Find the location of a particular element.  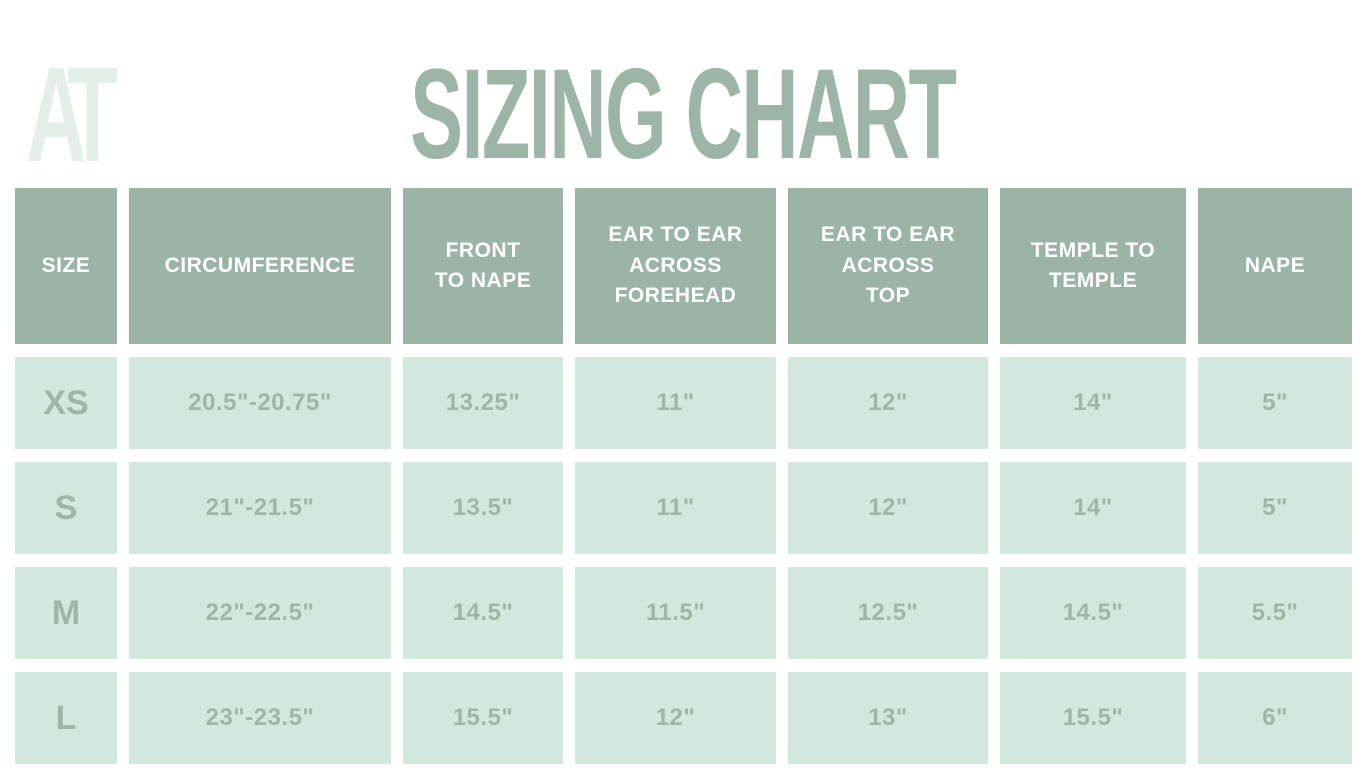

header-cell-front-to-nape: FRONT TO NAPE is located at coordinates (483, 266).